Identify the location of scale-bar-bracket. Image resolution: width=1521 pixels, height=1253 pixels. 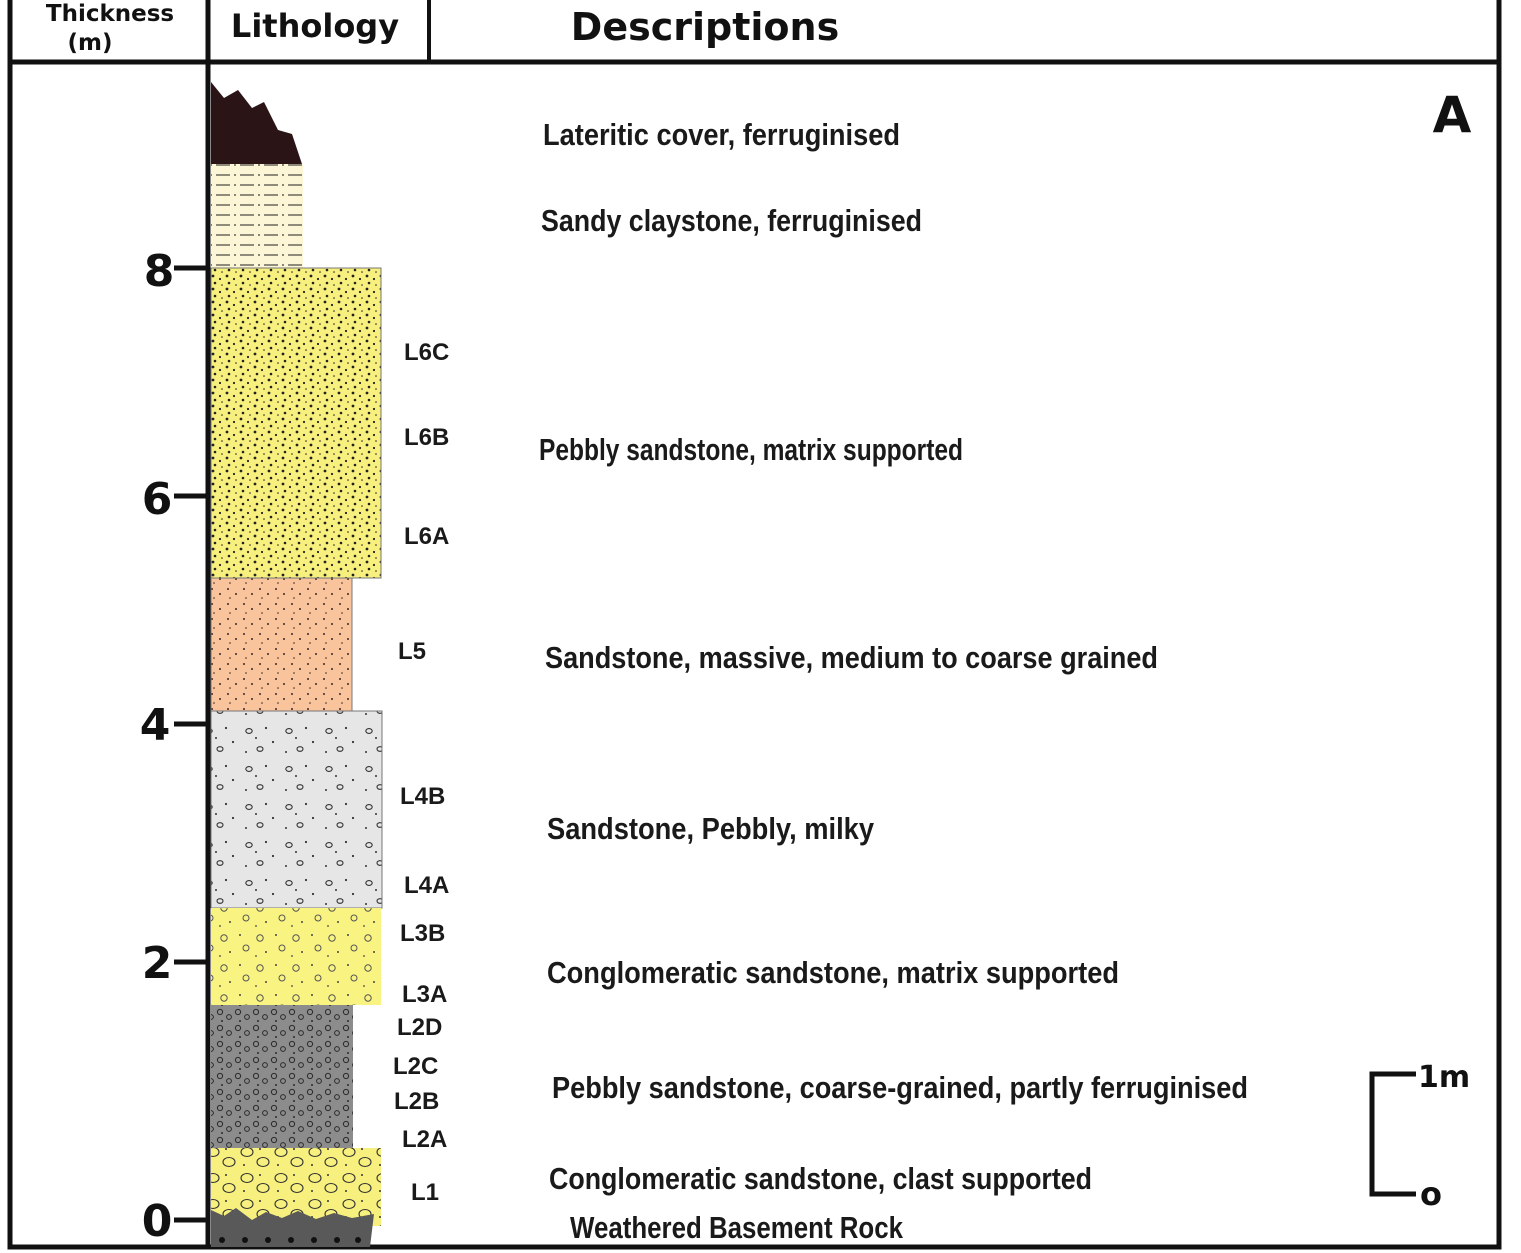
(1392, 1134).